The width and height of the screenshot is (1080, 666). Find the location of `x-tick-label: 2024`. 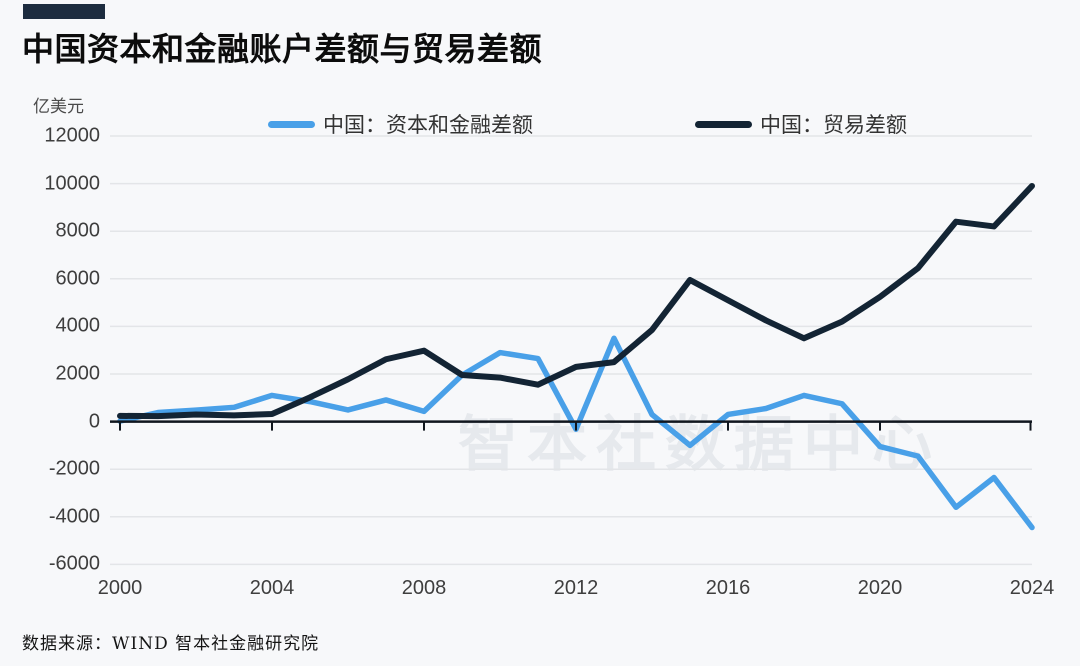

x-tick-label: 2024 is located at coordinates (1032, 588).